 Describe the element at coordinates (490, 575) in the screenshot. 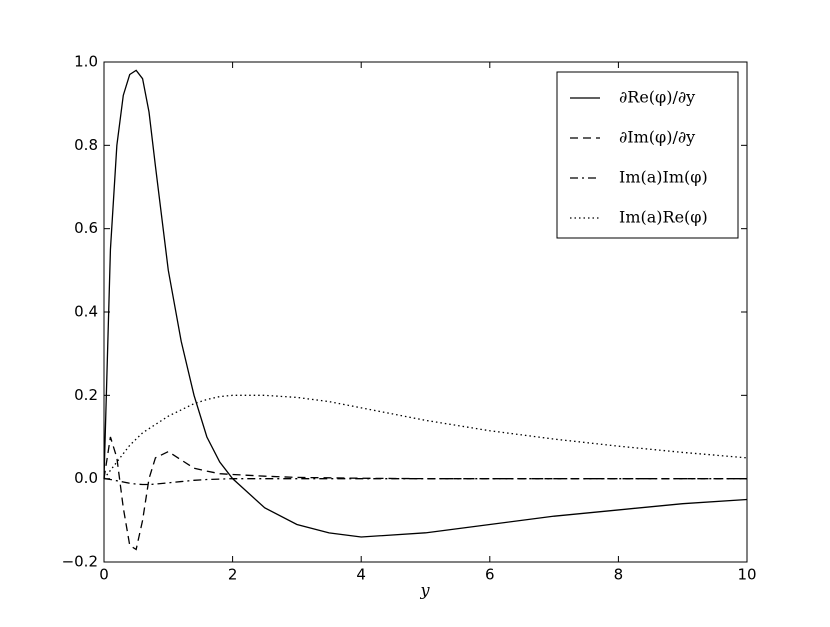

I see `x-tick-label: 6` at that location.